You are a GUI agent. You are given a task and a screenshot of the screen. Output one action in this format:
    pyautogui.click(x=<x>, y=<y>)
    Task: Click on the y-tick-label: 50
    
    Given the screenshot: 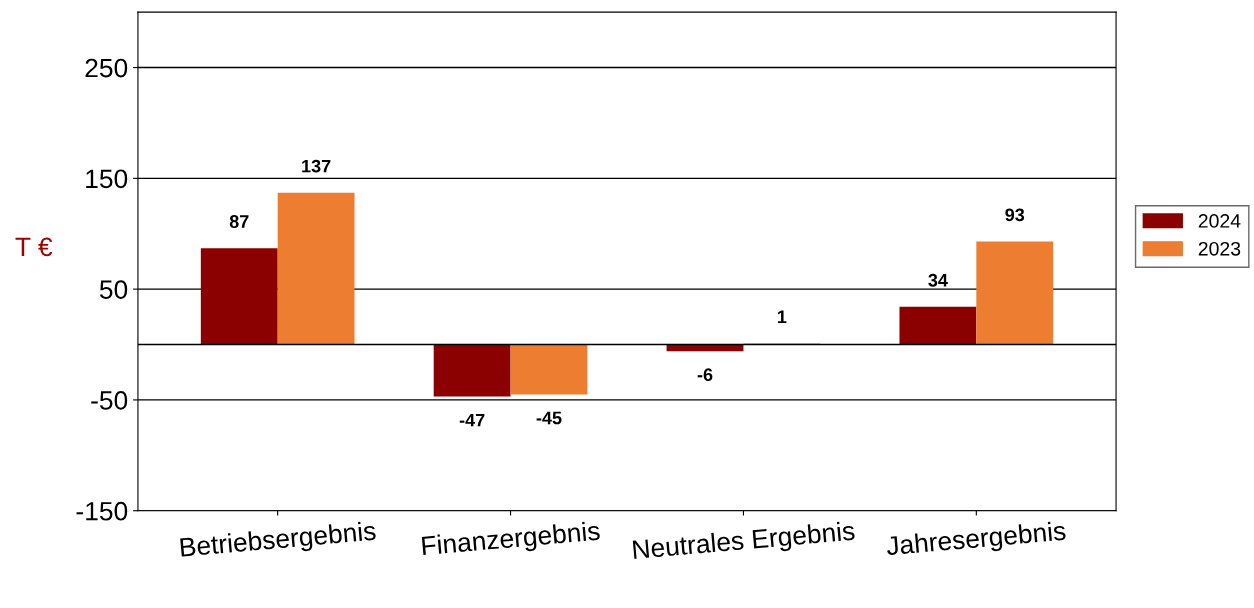 What is the action you would take?
    pyautogui.click(x=113, y=289)
    